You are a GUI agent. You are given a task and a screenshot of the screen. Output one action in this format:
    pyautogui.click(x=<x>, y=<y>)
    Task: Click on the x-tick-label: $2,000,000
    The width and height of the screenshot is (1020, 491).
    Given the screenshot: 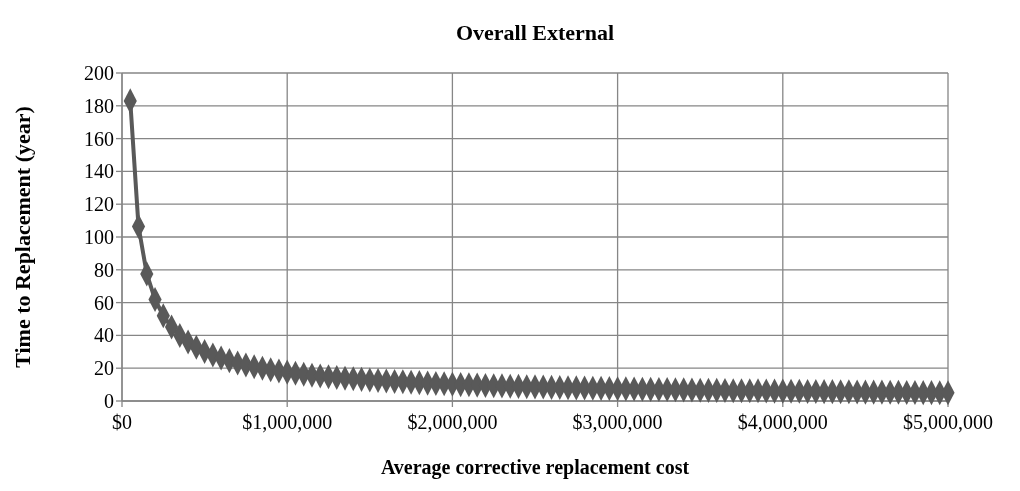 What is the action you would take?
    pyautogui.click(x=452, y=422)
    